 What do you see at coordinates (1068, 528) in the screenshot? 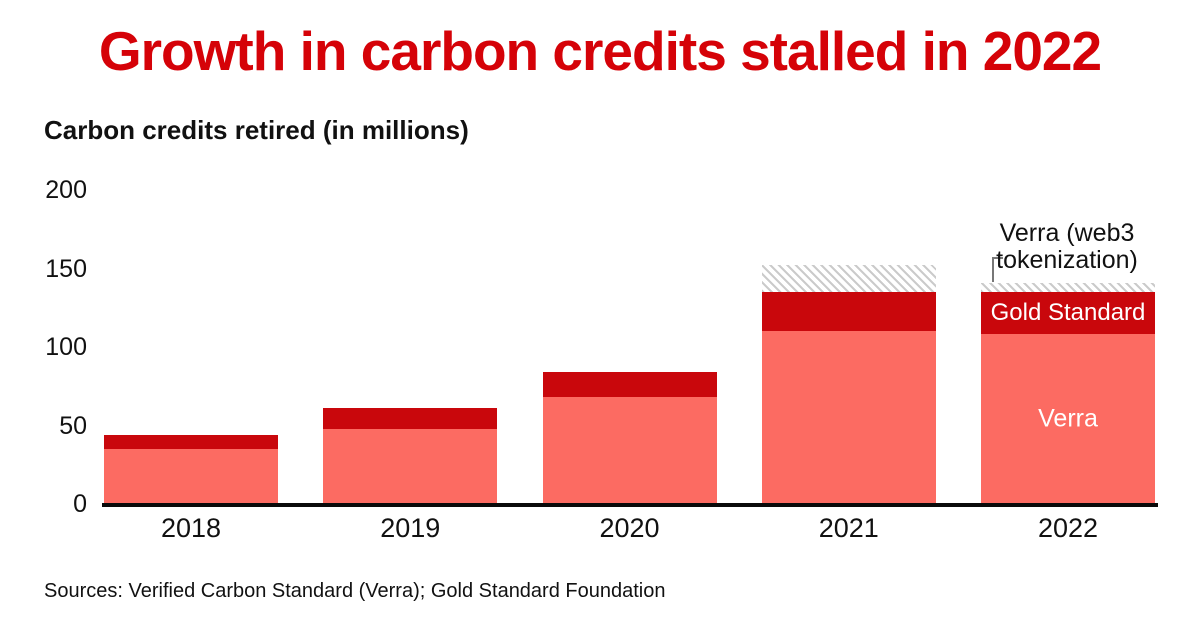
I see `x-axis-tick-2022: 2022` at bounding box center [1068, 528].